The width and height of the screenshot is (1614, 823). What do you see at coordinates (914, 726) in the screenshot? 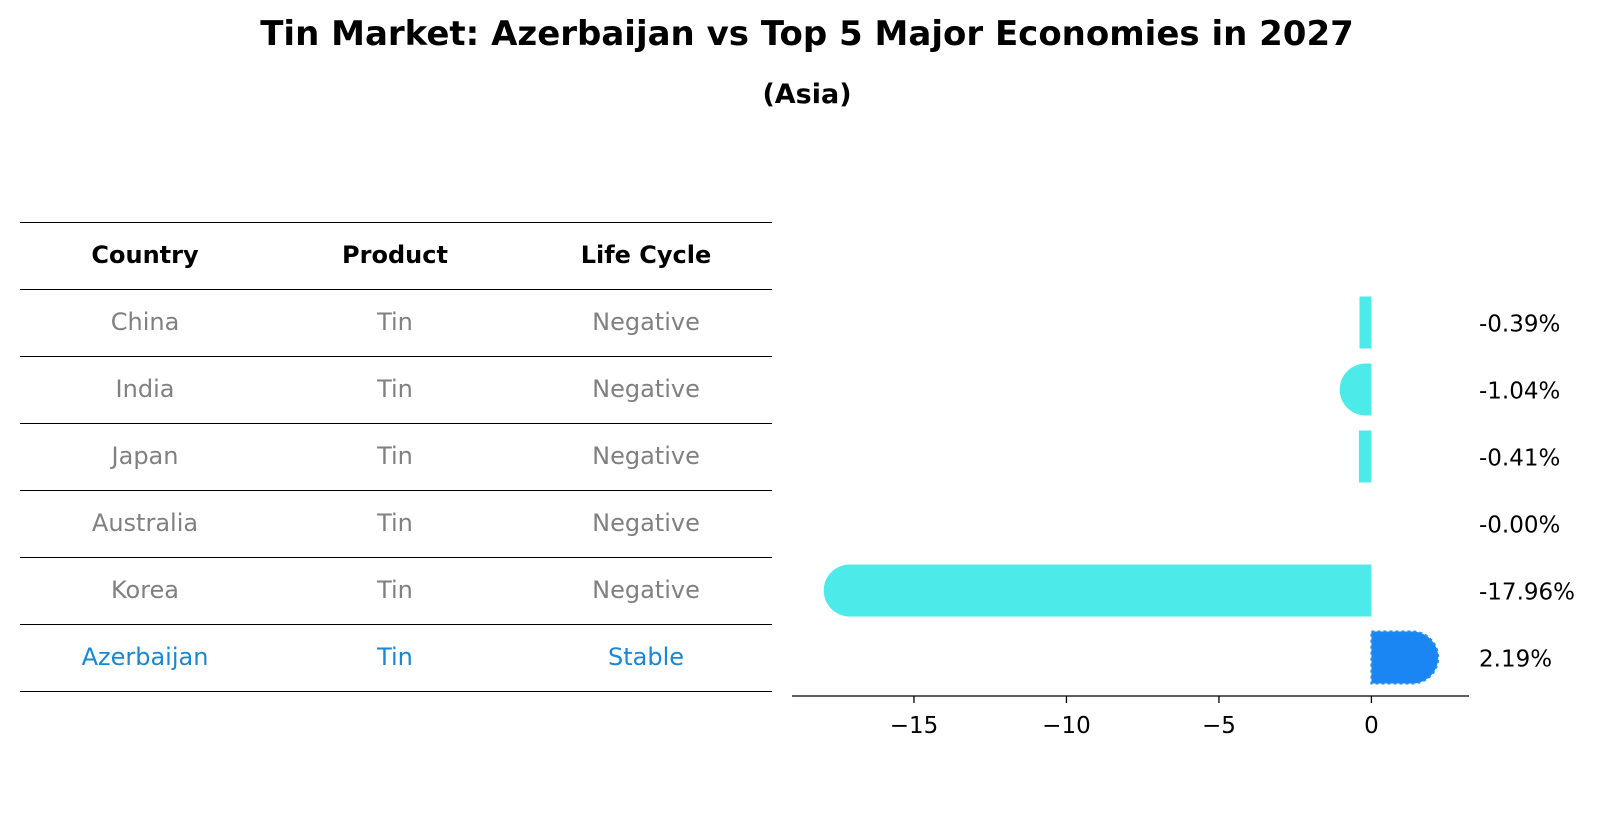
I see `x-tick-label: −15` at bounding box center [914, 726].